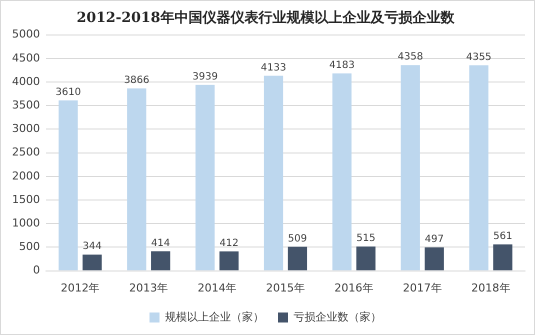 Image resolution: width=535 pixels, height=335 pixels. Describe the element at coordinates (26, 81) in the screenshot. I see `y-tick-label: 4000` at that location.